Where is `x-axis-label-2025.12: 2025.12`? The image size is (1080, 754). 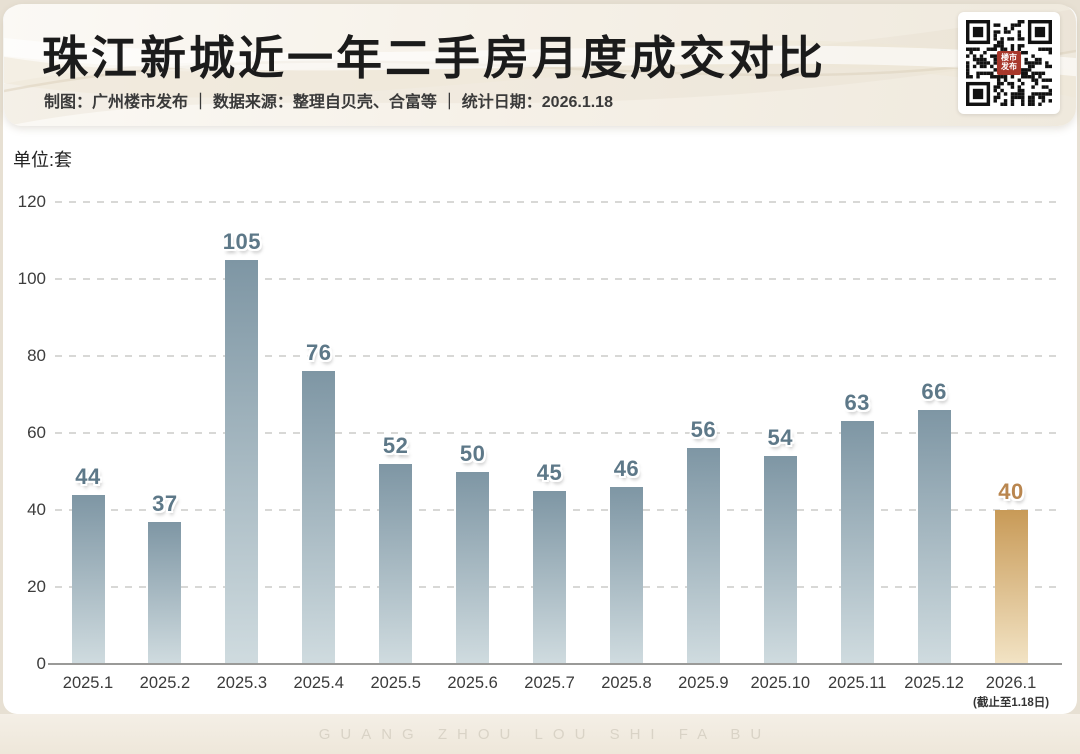 x-axis-label-2025.12: 2025.12 is located at coordinates (934, 683).